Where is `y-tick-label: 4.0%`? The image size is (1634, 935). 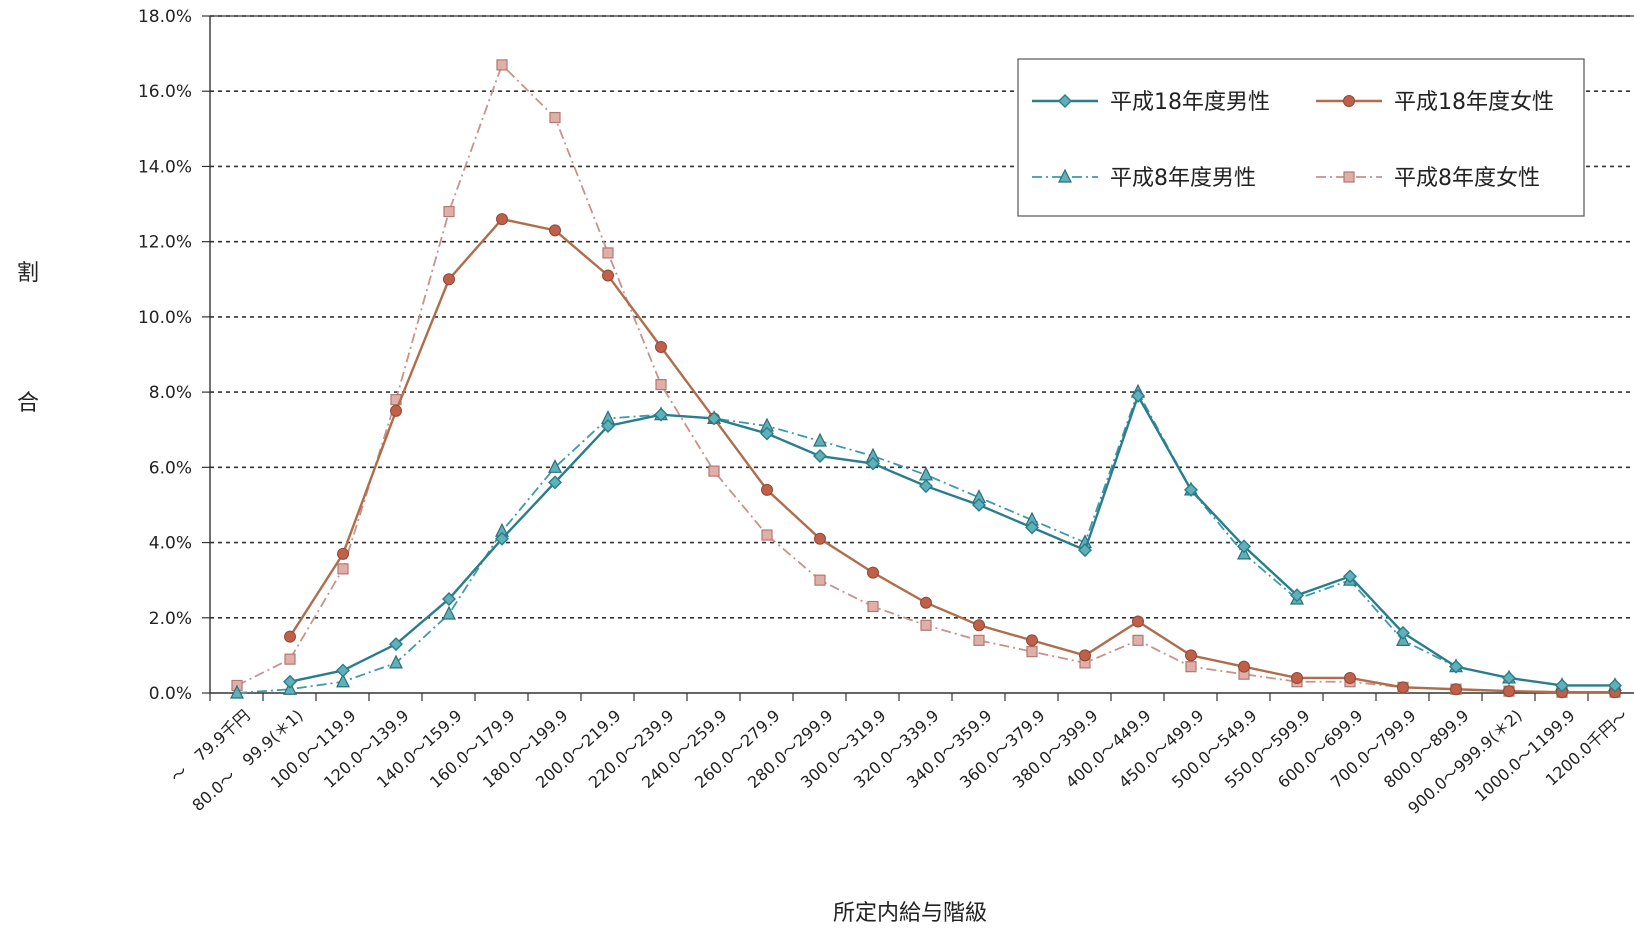 y-tick-label: 4.0% is located at coordinates (170, 544).